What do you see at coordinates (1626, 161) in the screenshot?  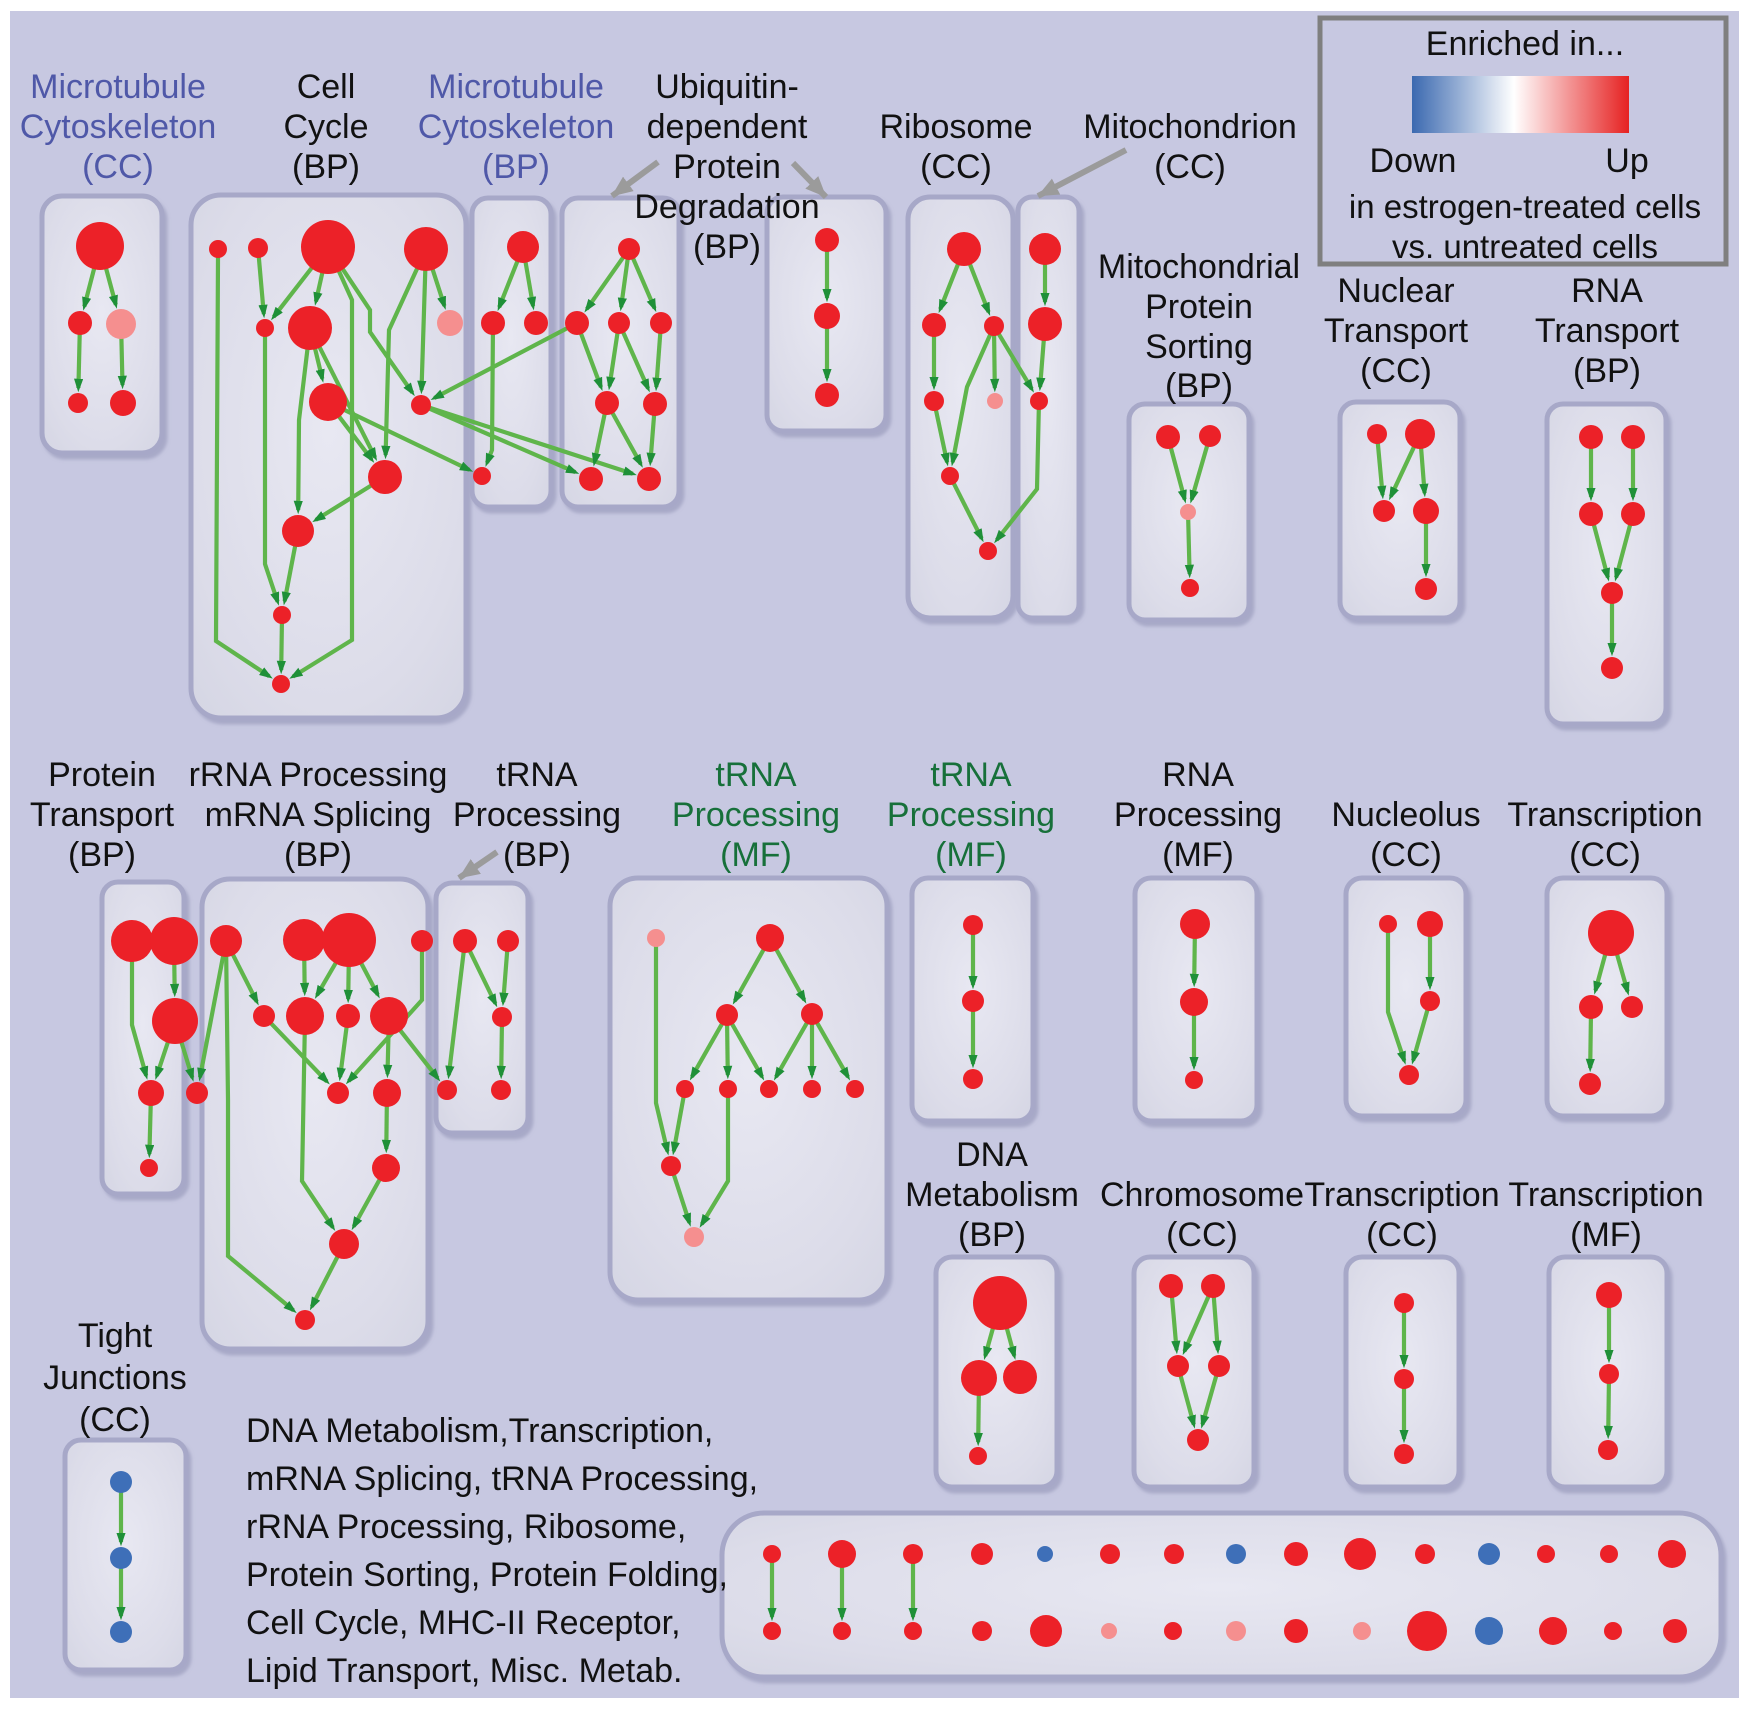 I see `svg-text: Up` at bounding box center [1626, 161].